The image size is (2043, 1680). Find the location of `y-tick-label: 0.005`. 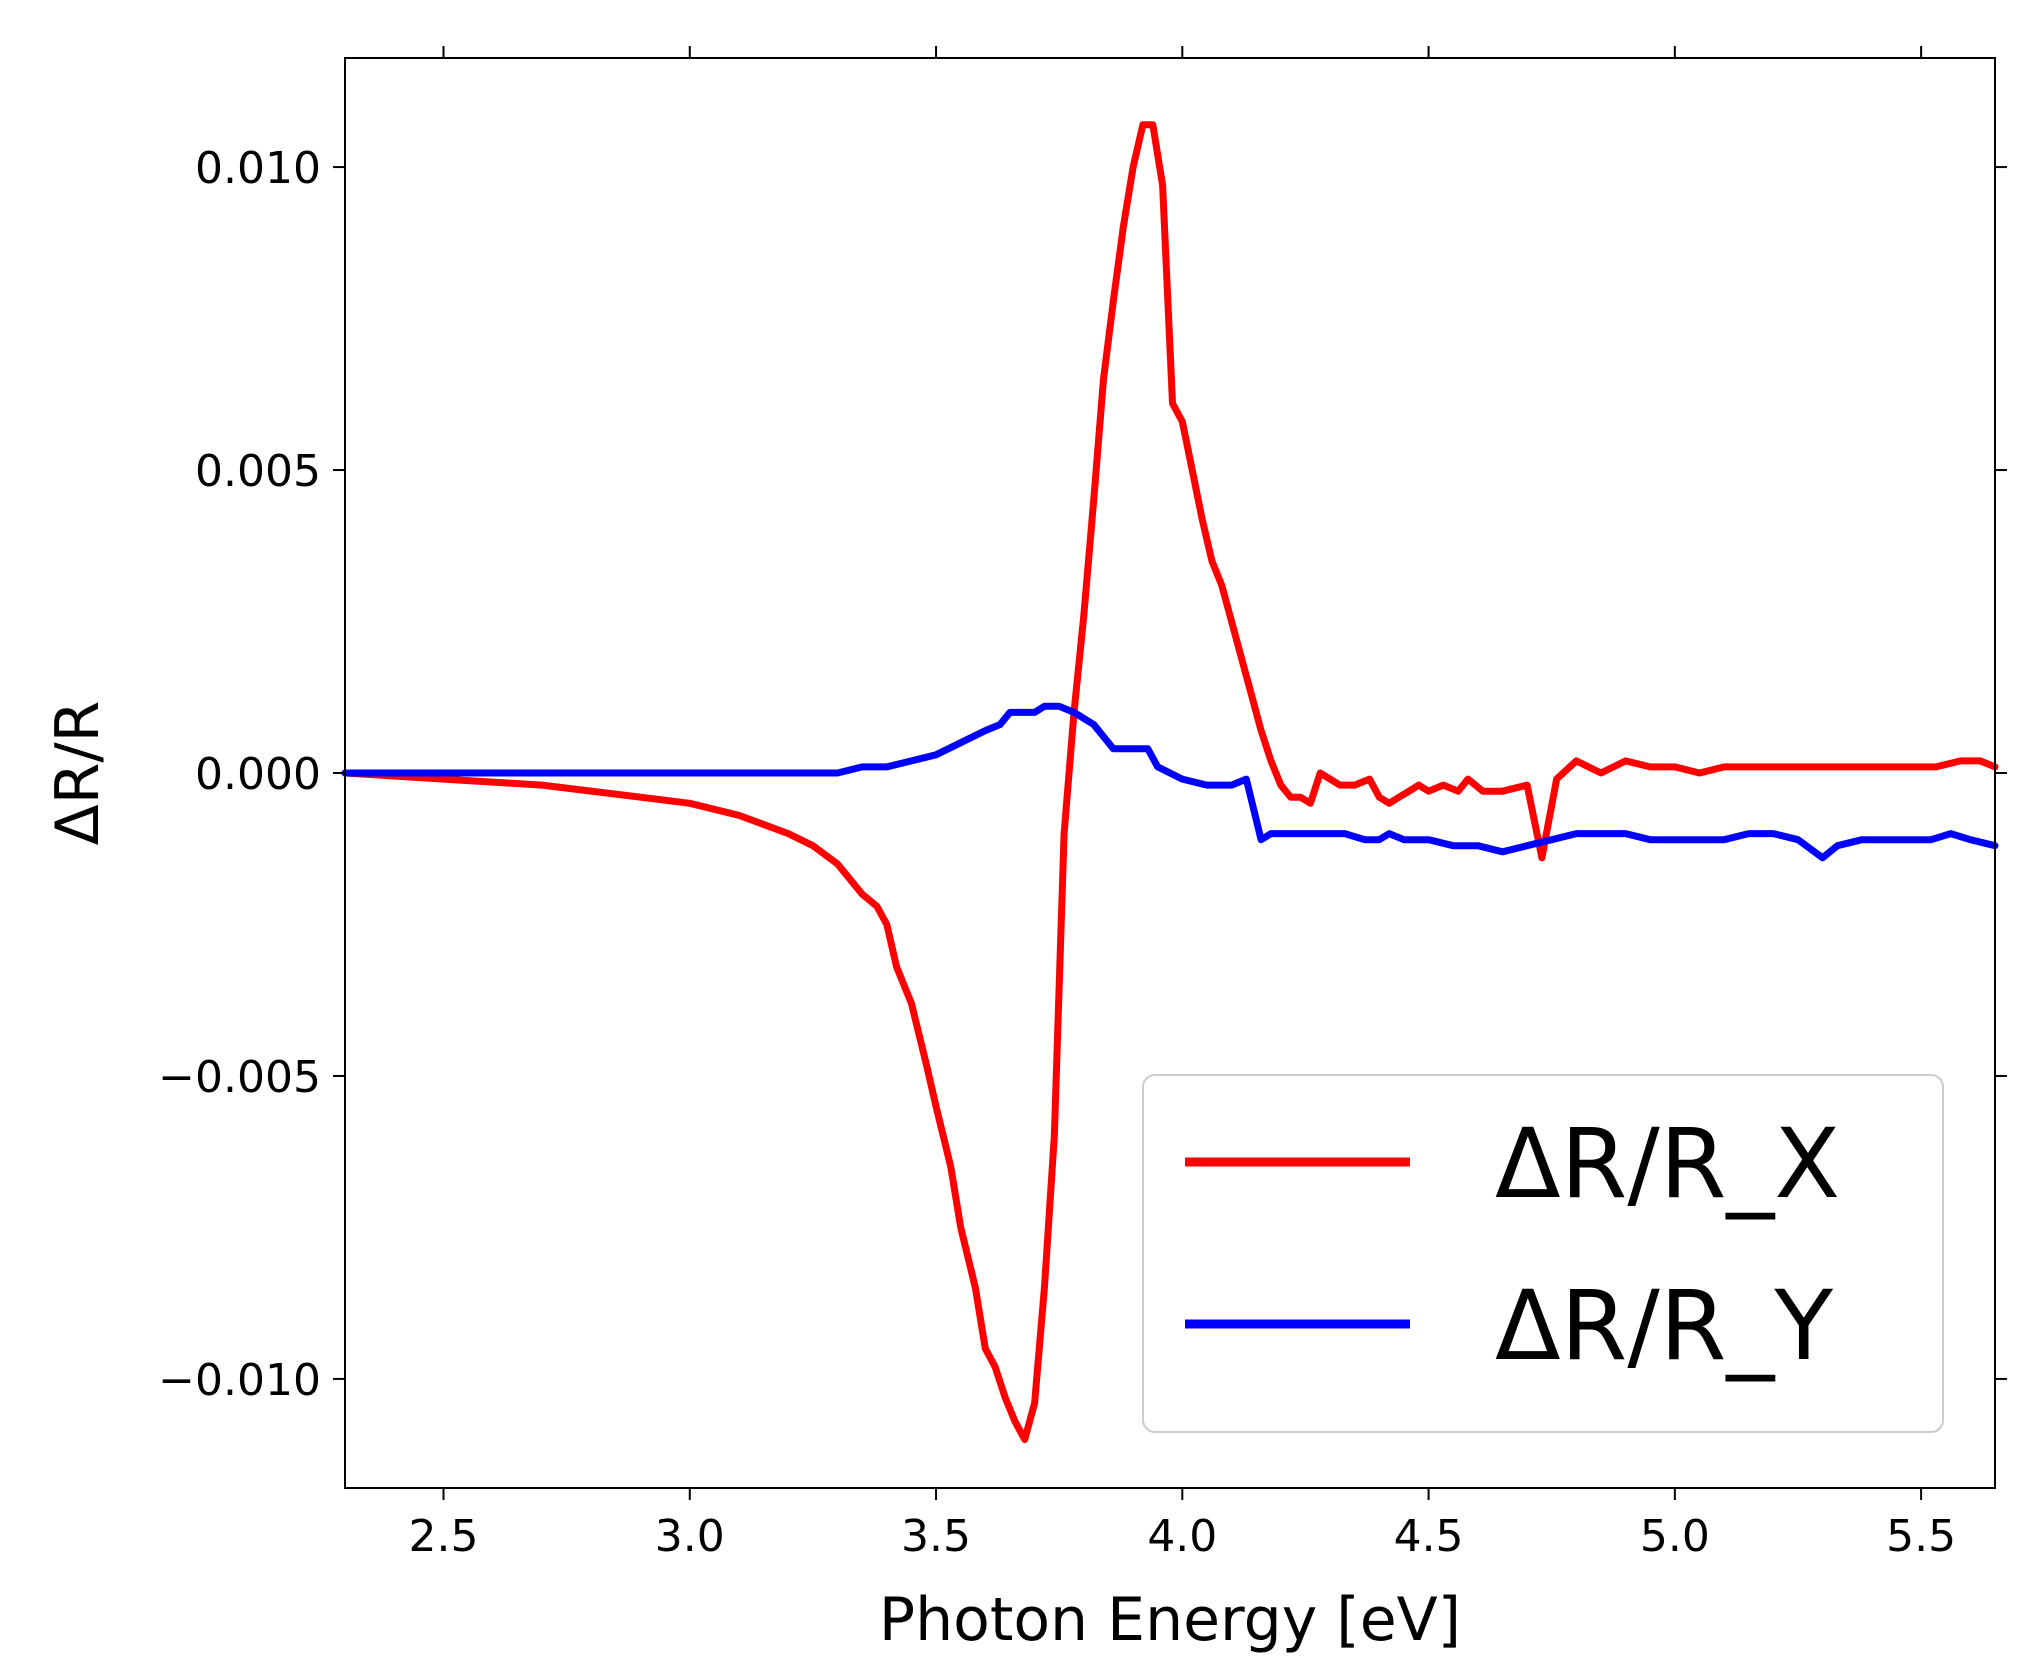

y-tick-label: 0.005 is located at coordinates (258, 471).